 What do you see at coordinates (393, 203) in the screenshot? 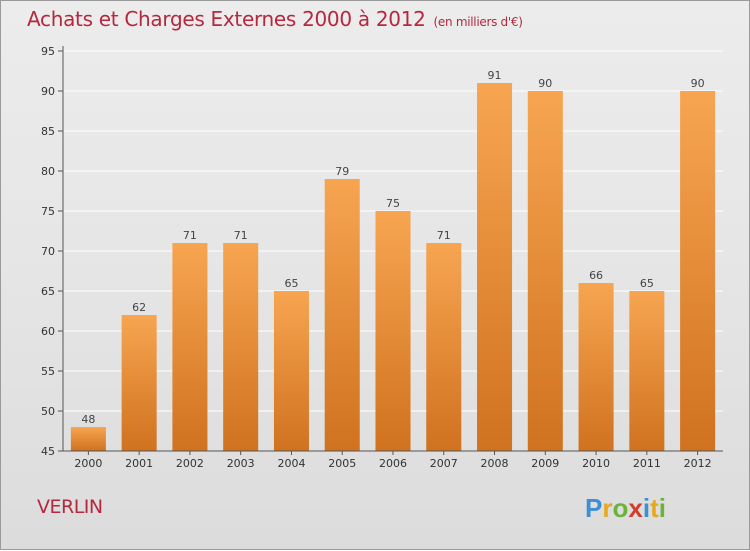
I see `bar-value-label: 75` at bounding box center [393, 203].